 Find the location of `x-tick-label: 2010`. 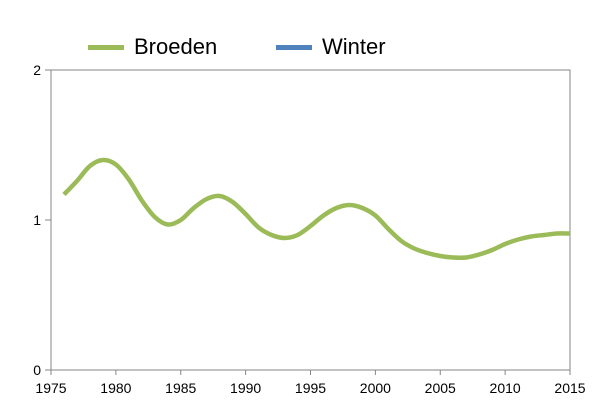

x-tick-label: 2010 is located at coordinates (505, 388).